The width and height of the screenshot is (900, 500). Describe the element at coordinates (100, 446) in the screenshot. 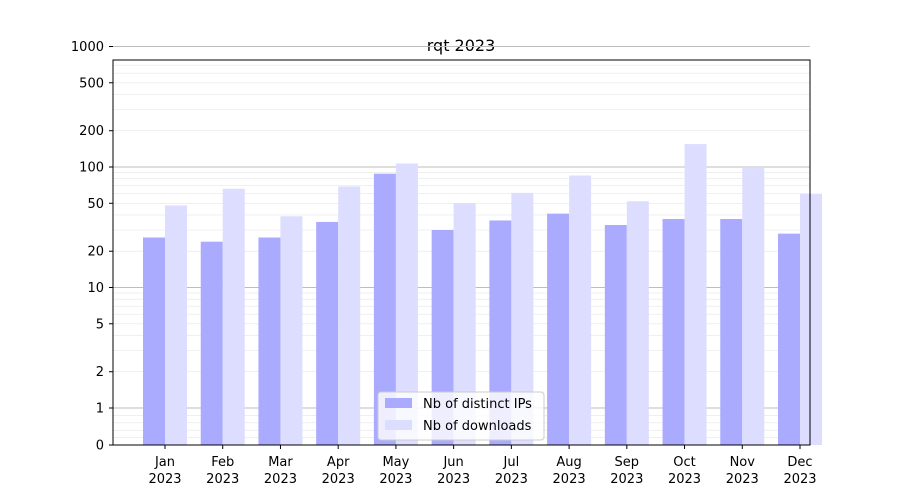

I see `y-tick-label: 0` at that location.